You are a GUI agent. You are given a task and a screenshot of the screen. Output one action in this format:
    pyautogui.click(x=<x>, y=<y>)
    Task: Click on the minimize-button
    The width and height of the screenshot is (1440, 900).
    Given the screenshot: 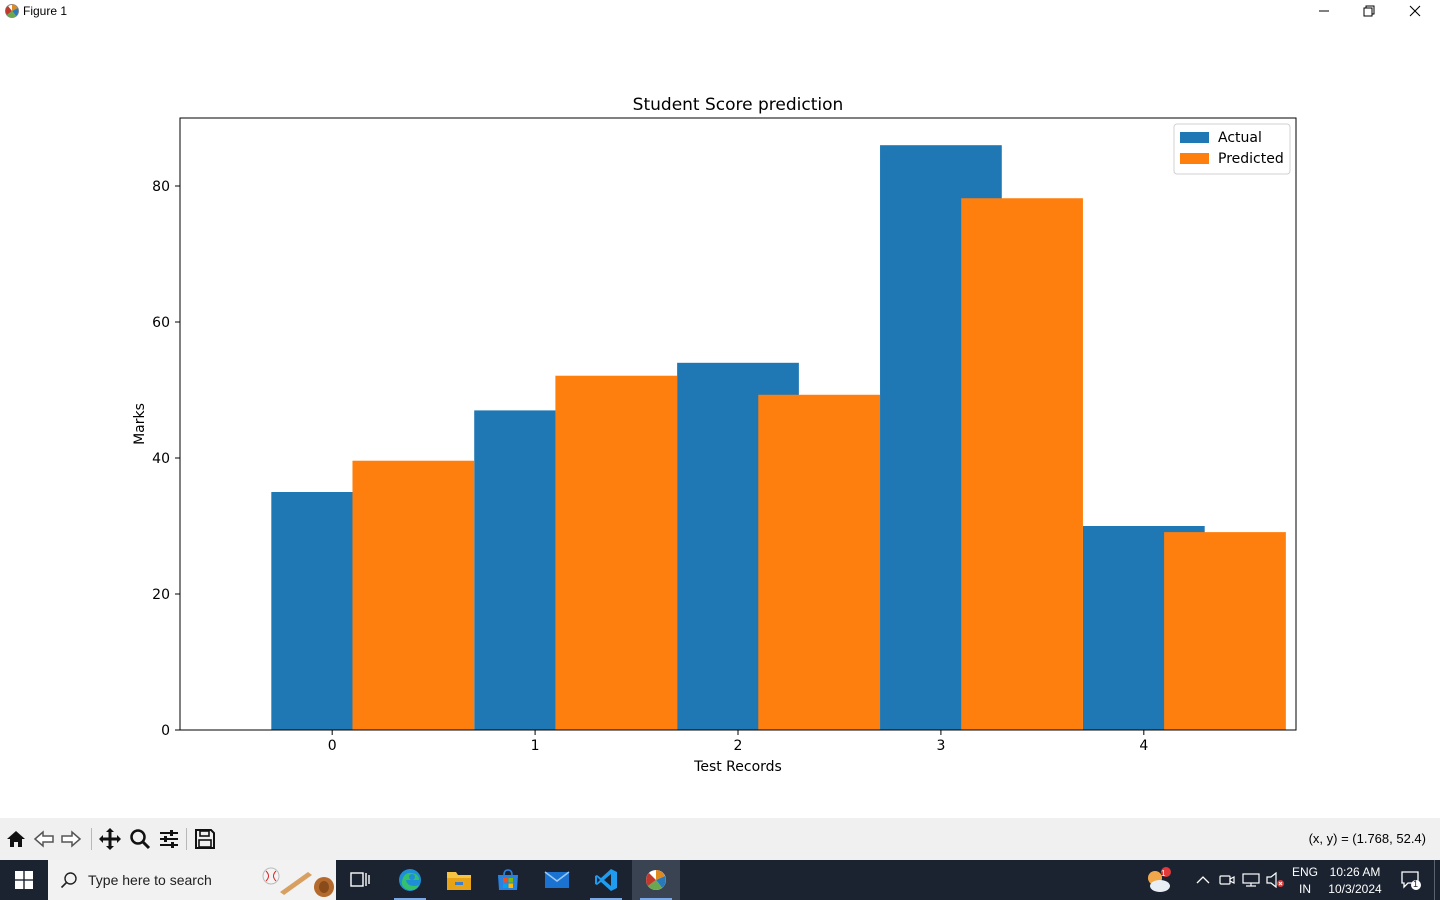 What is the action you would take?
    pyautogui.click(x=1324, y=11)
    